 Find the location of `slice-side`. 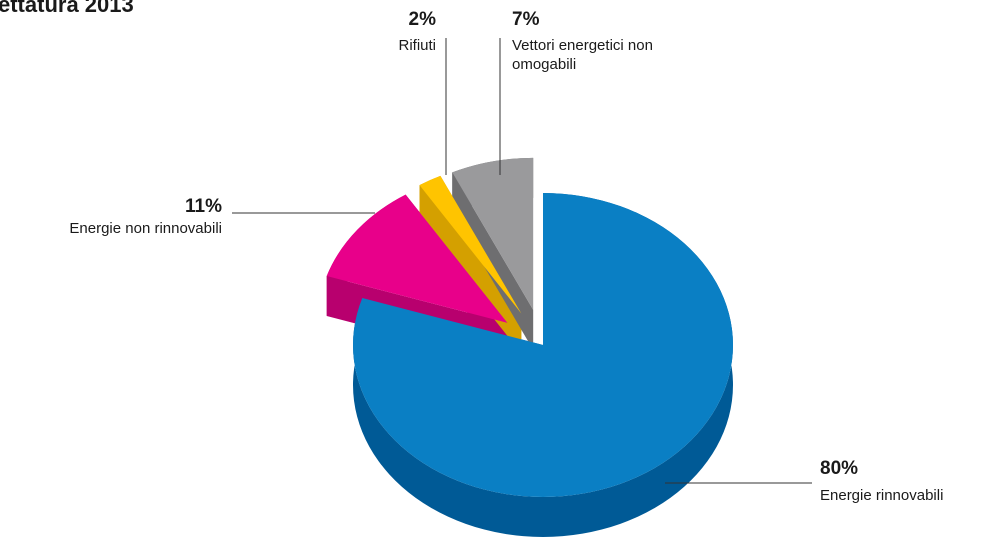

slice-side is located at coordinates (493, 261).